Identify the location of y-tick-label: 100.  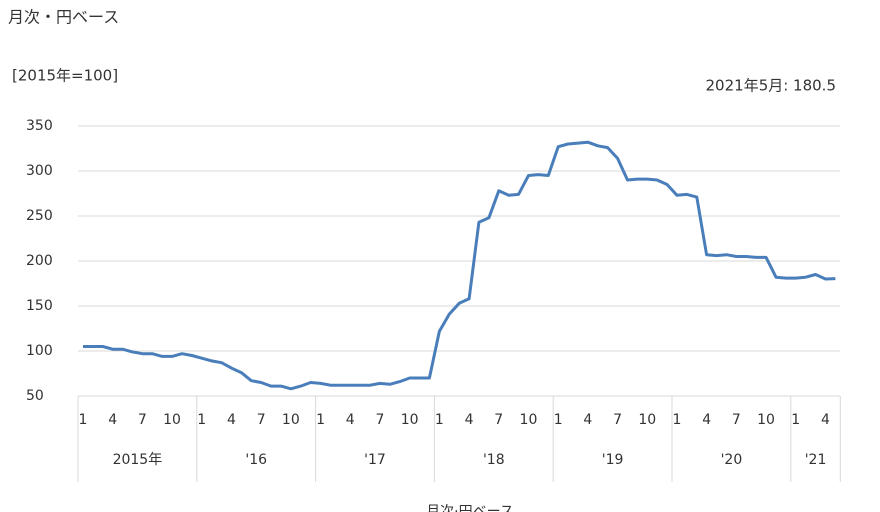
(39, 351).